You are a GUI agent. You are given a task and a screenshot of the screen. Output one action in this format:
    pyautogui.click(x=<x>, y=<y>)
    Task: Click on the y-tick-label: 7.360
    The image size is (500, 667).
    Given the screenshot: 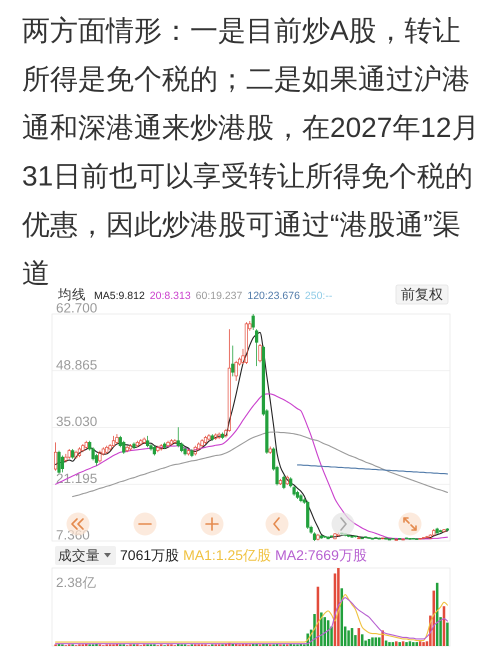 What is the action you would take?
    pyautogui.click(x=73, y=535)
    